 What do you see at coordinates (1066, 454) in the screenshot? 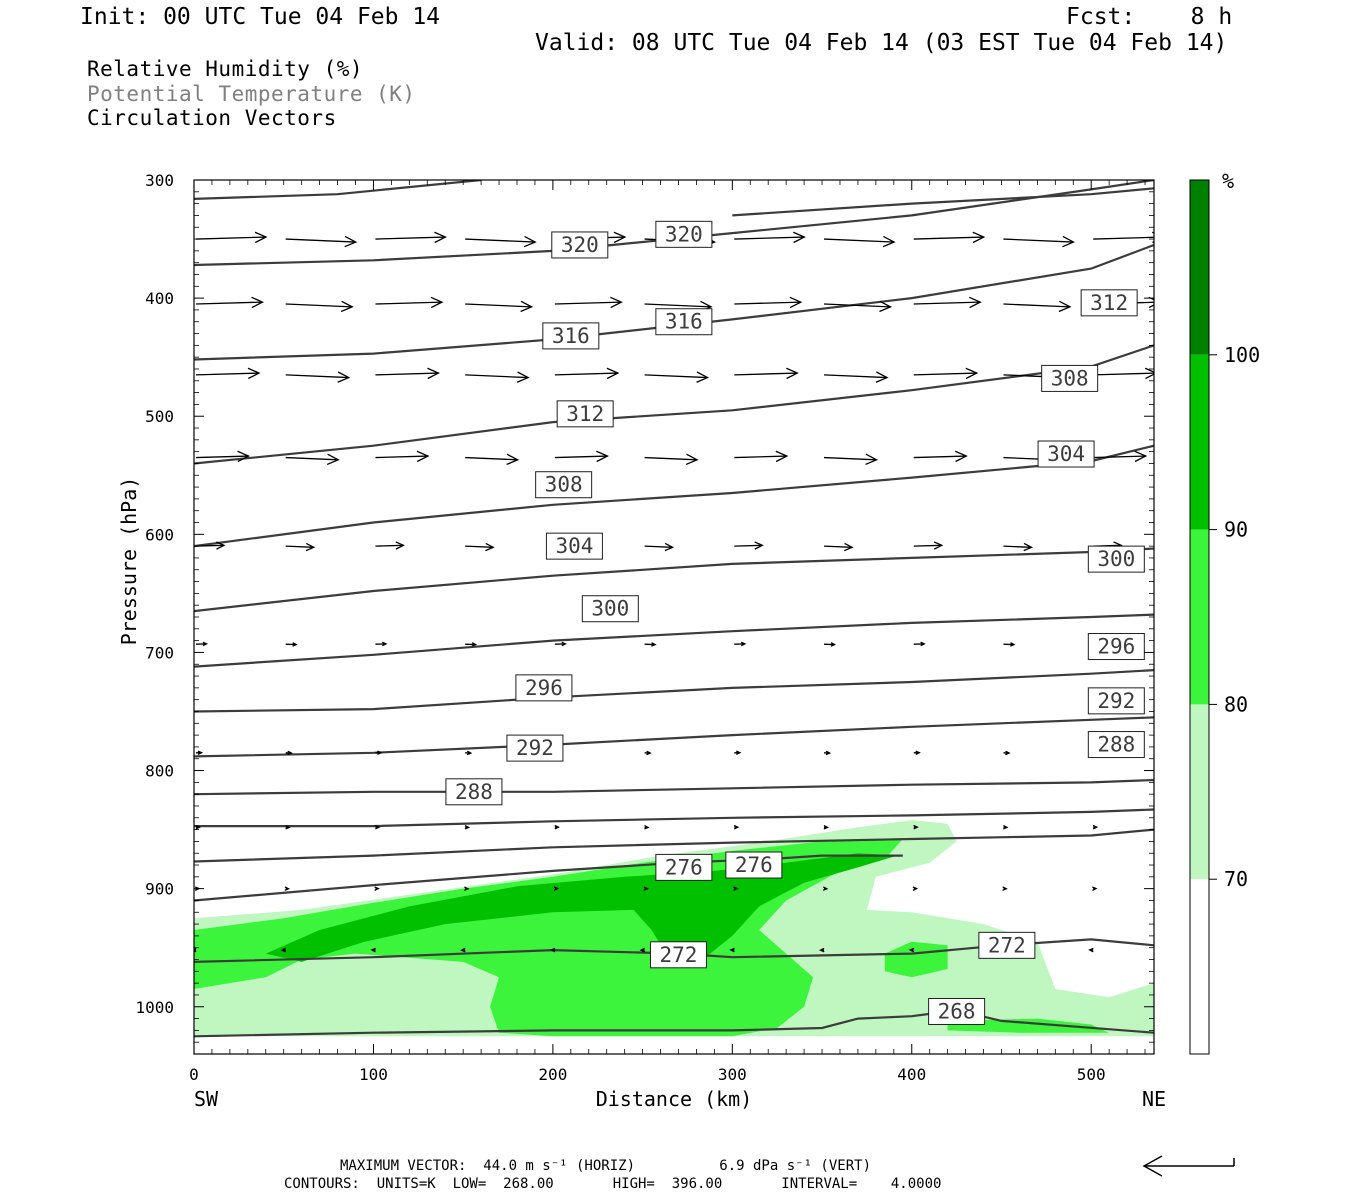
I see `contour-label-text: 304` at bounding box center [1066, 454].